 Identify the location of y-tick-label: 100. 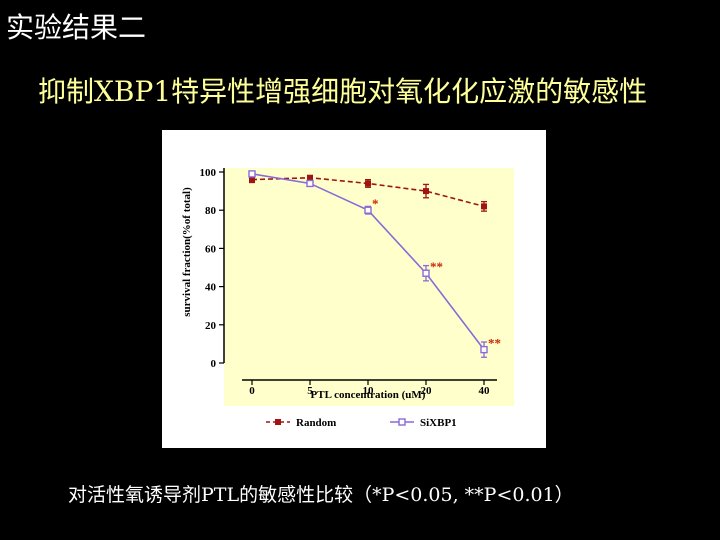
(208, 173).